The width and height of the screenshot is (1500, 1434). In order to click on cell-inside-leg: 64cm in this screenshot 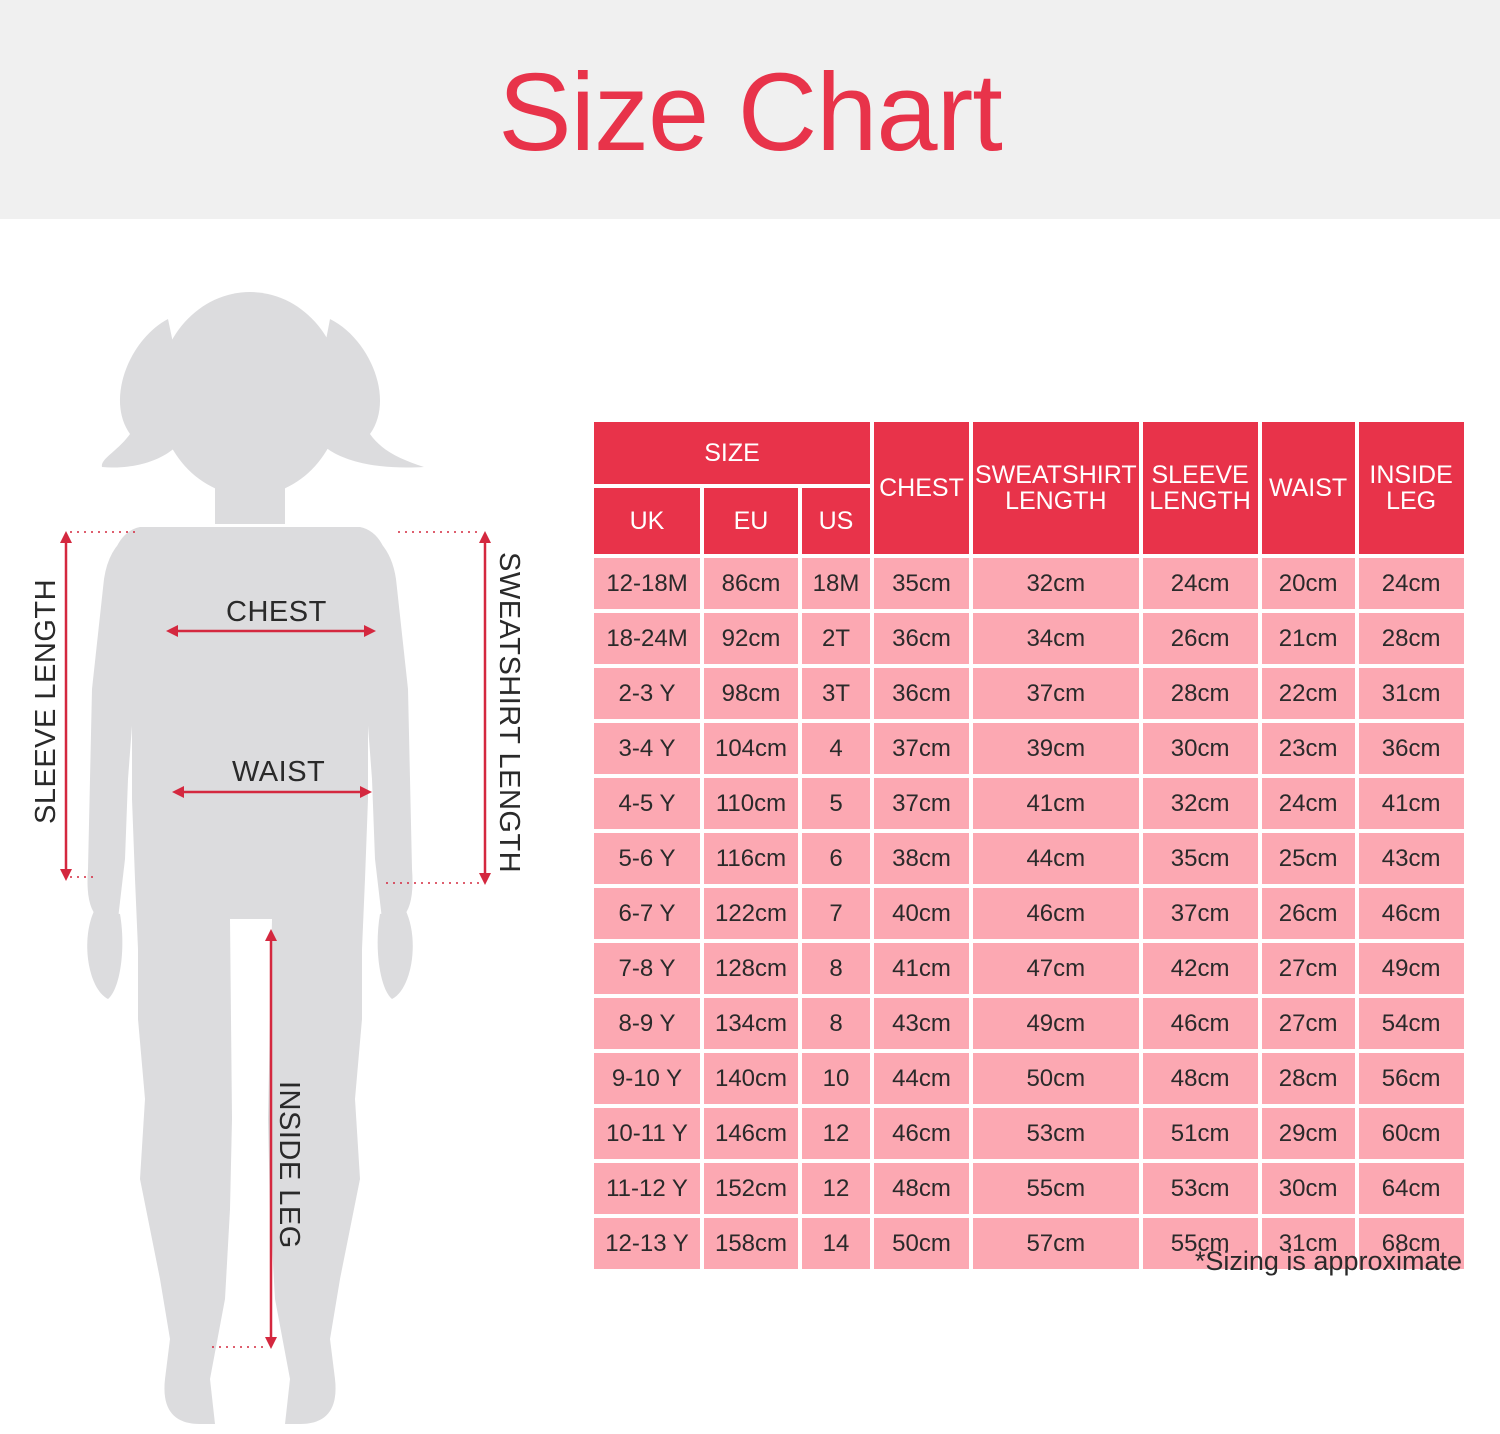, I will do `click(1411, 1188)`.